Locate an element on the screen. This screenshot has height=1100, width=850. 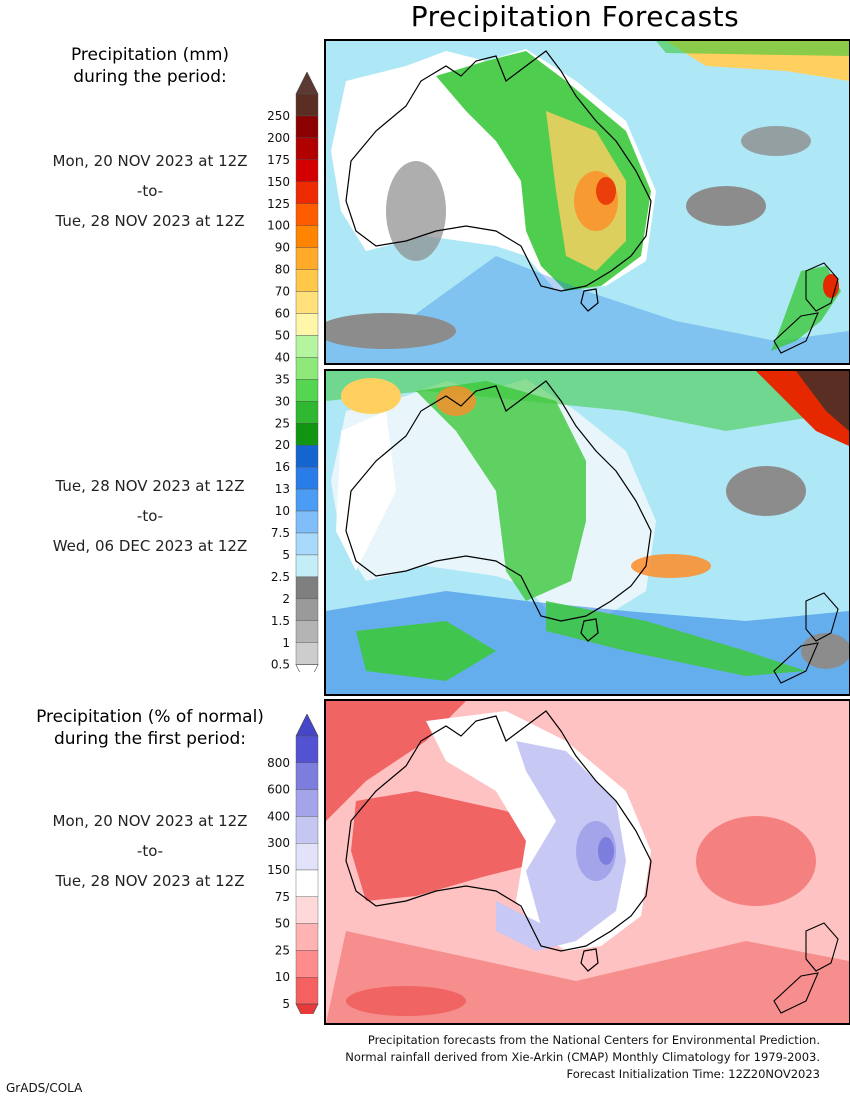
page-title: Precipitation Forecasts is located at coordinates (575, 16).